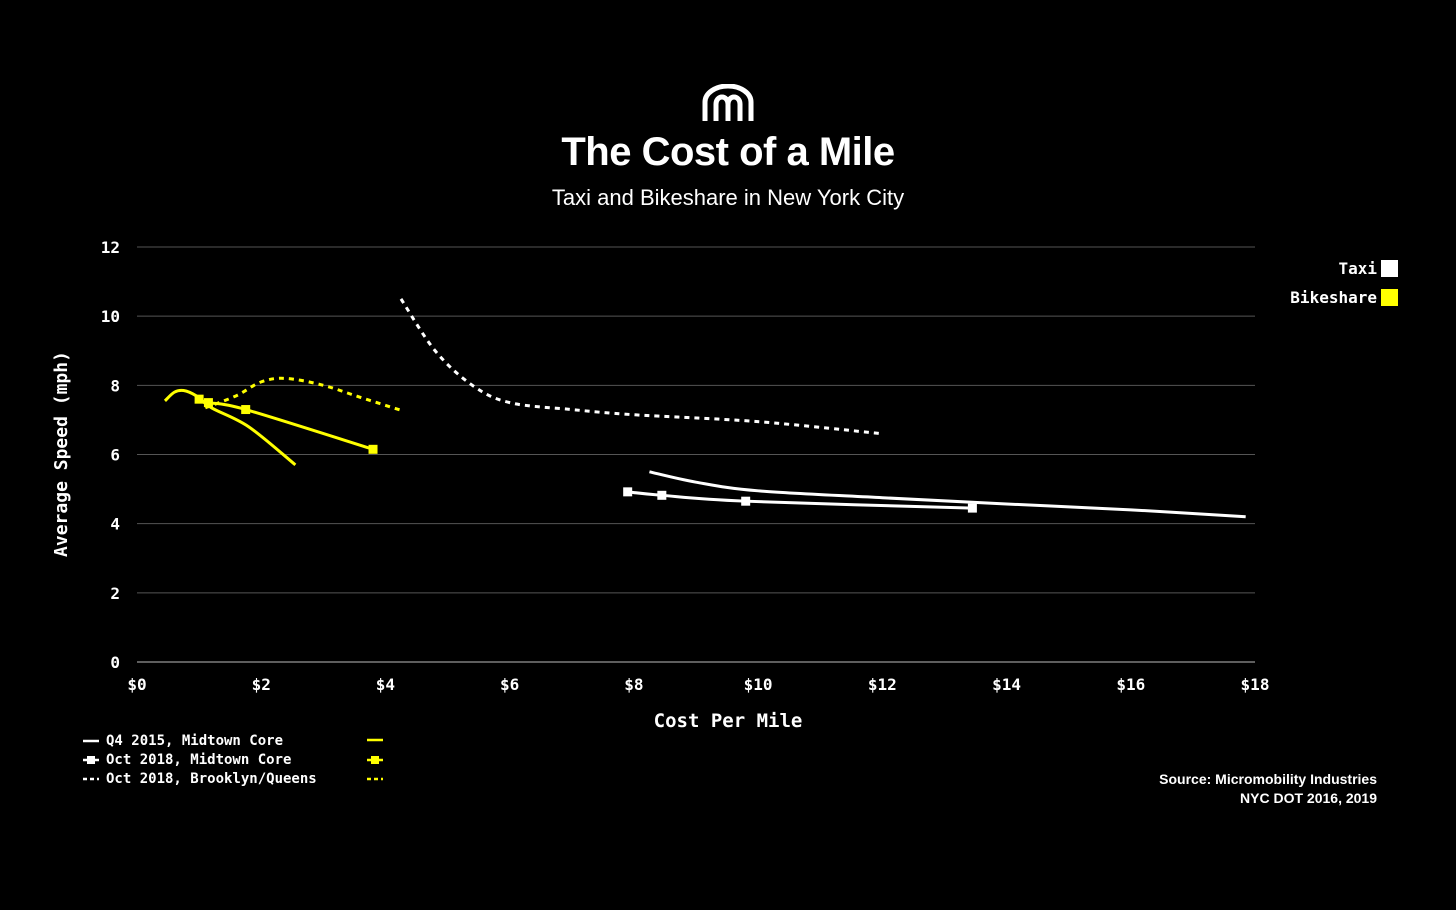 The width and height of the screenshot is (1456, 910). I want to click on chart-subtitle: Taxi and Bikeshare in New York City, so click(728, 197).